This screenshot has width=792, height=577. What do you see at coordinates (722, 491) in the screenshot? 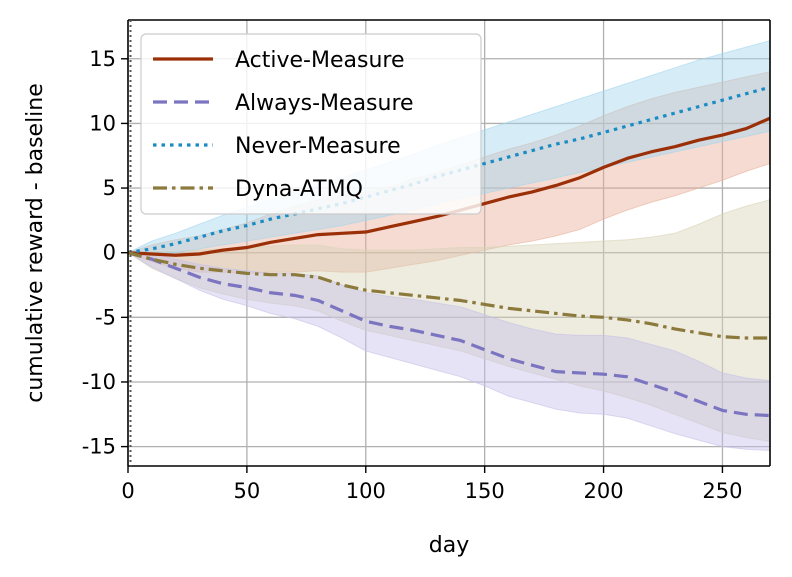
I see `x-tick-label: 250` at bounding box center [722, 491].